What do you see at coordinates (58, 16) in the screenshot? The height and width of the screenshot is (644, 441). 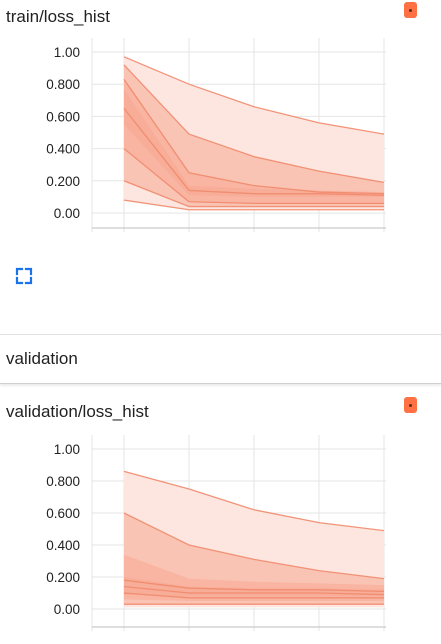 I see `train-chart-title: train/loss_hist` at bounding box center [58, 16].